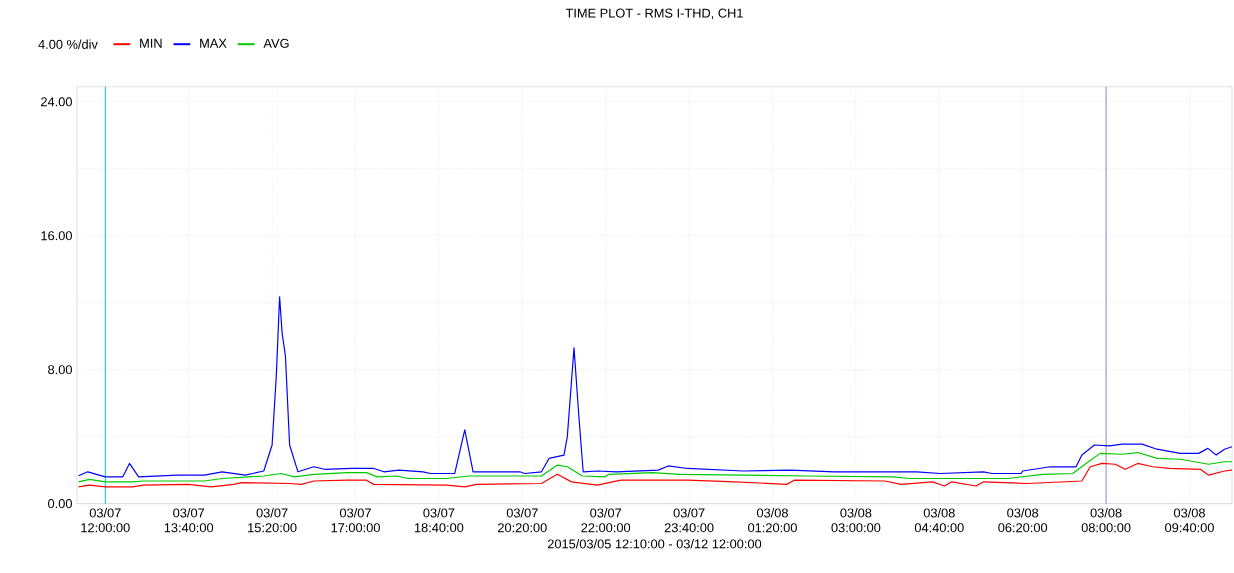 The image size is (1234, 573). What do you see at coordinates (606, 520) in the screenshot?
I see `x-tick-label: 03/07 22:00:00` at bounding box center [606, 520].